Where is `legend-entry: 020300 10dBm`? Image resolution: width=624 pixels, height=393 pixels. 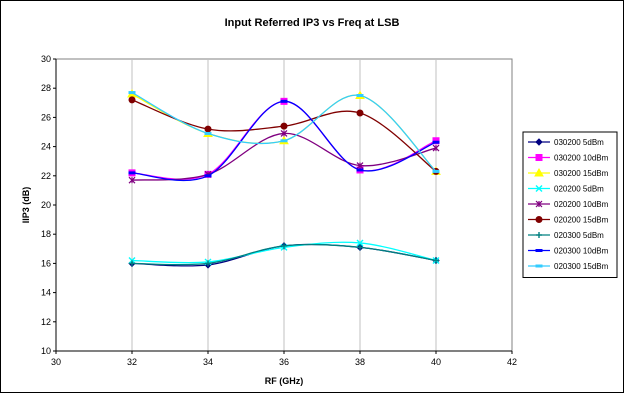
legend-entry: 020300 10dBm is located at coordinates (568, 251).